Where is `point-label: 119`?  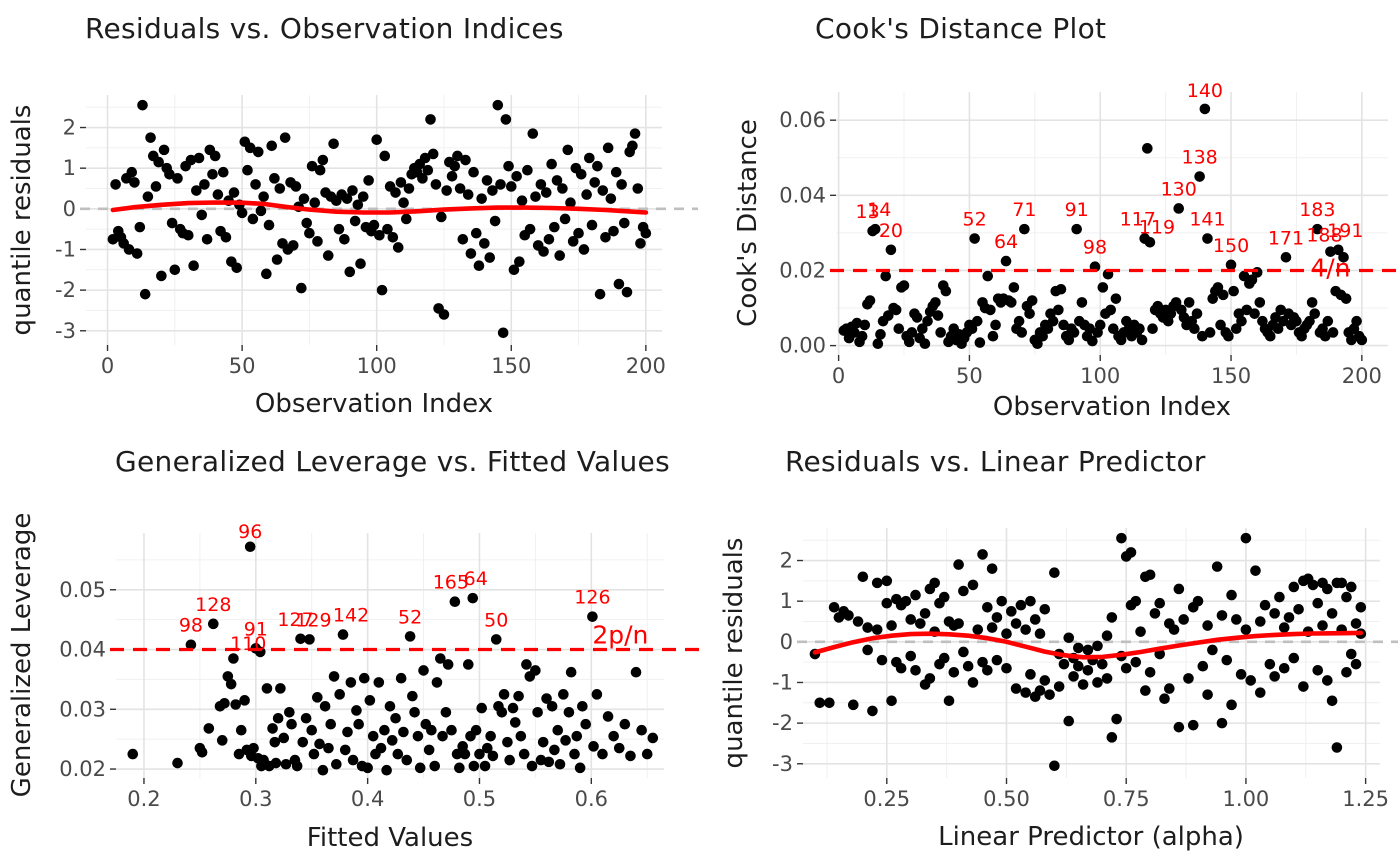
point-label: 119 is located at coordinates (1157, 227).